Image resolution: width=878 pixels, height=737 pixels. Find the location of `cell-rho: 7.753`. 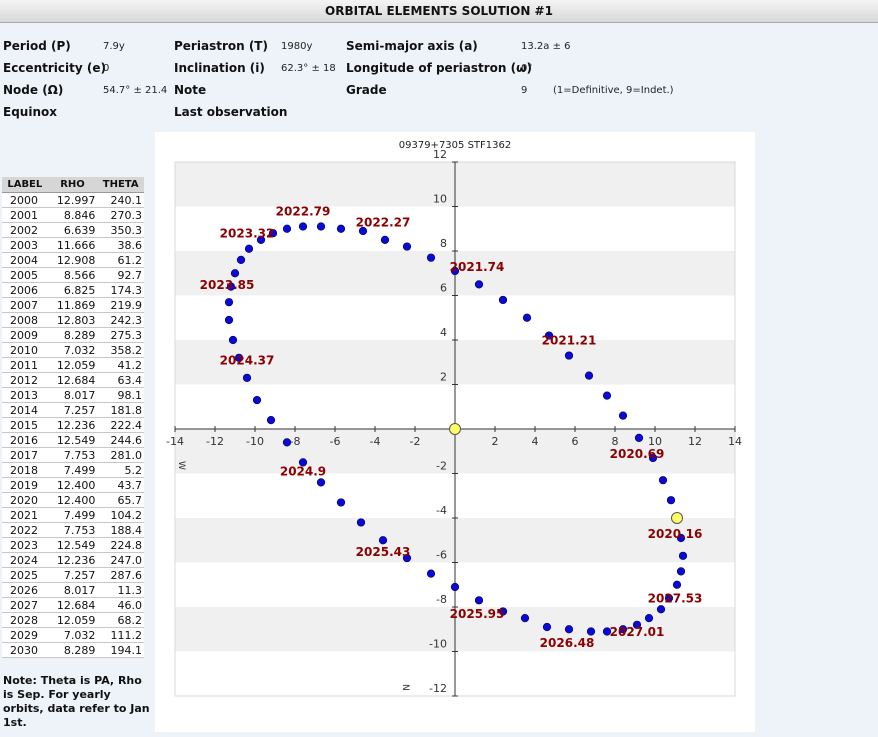

cell-rho: 7.753 is located at coordinates (72, 455).